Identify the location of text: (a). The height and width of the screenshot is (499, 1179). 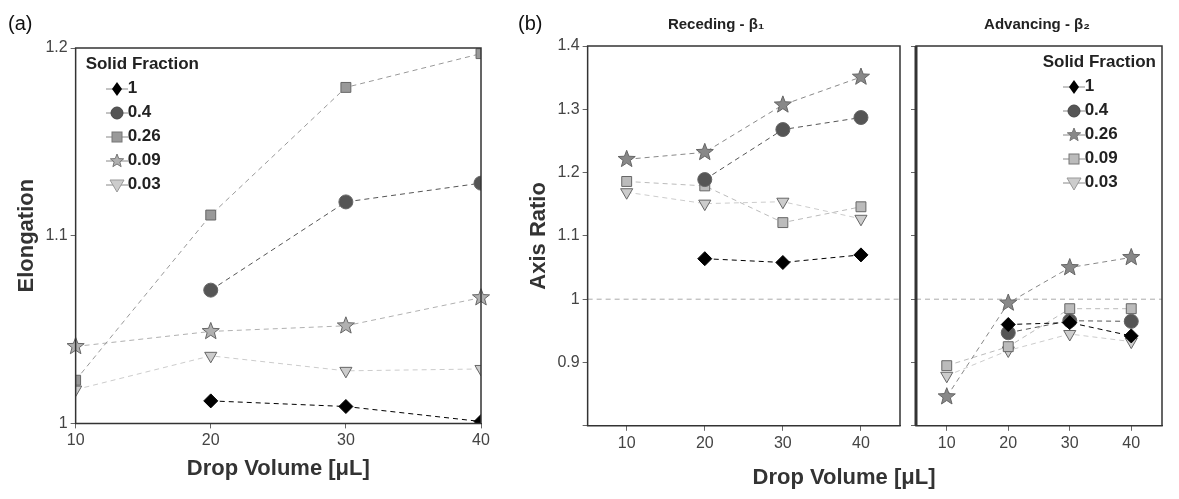
(20, 23).